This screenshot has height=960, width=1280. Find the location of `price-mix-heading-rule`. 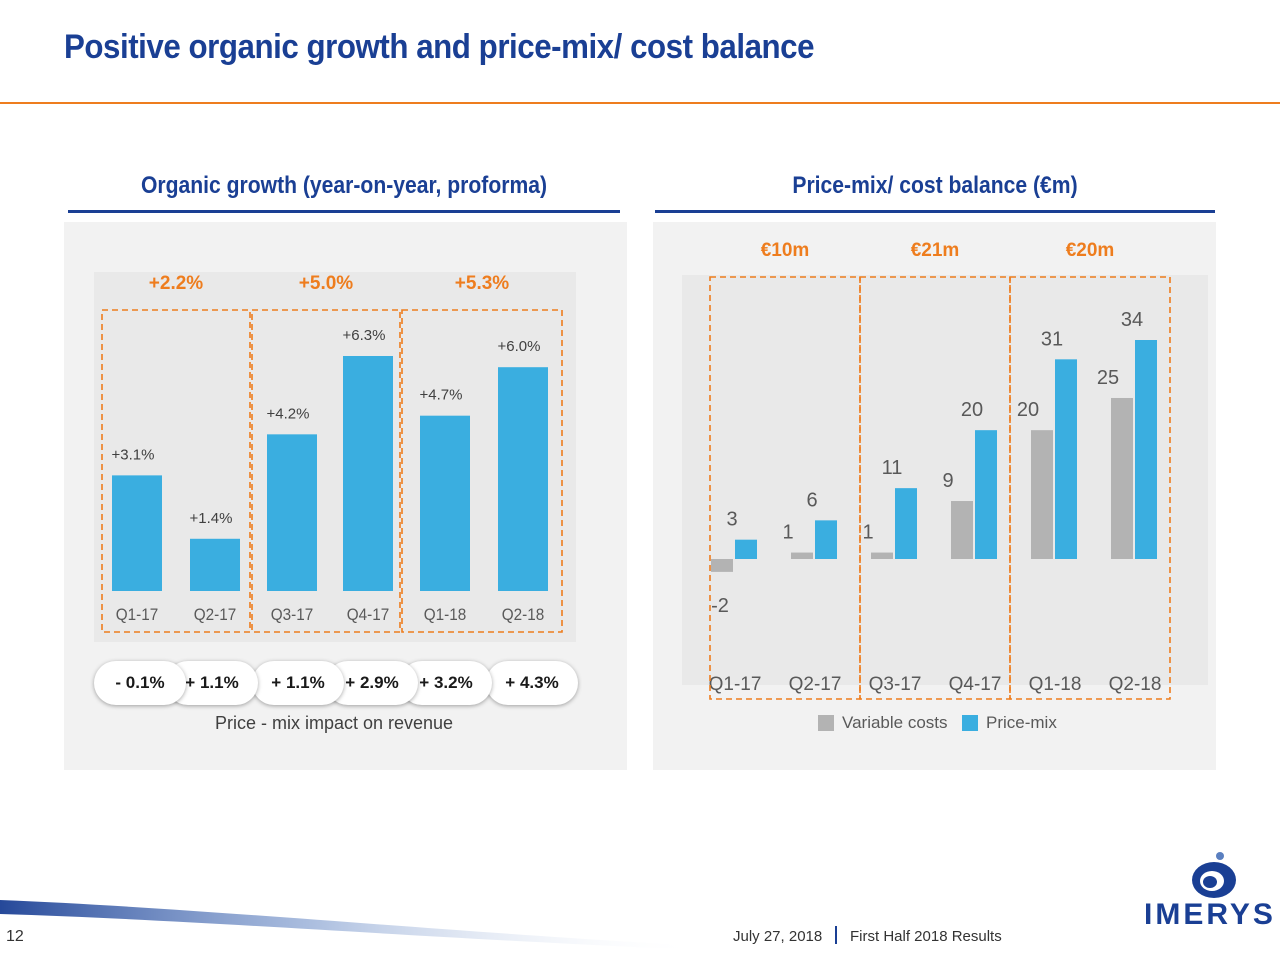

price-mix-heading-rule is located at coordinates (935, 211).